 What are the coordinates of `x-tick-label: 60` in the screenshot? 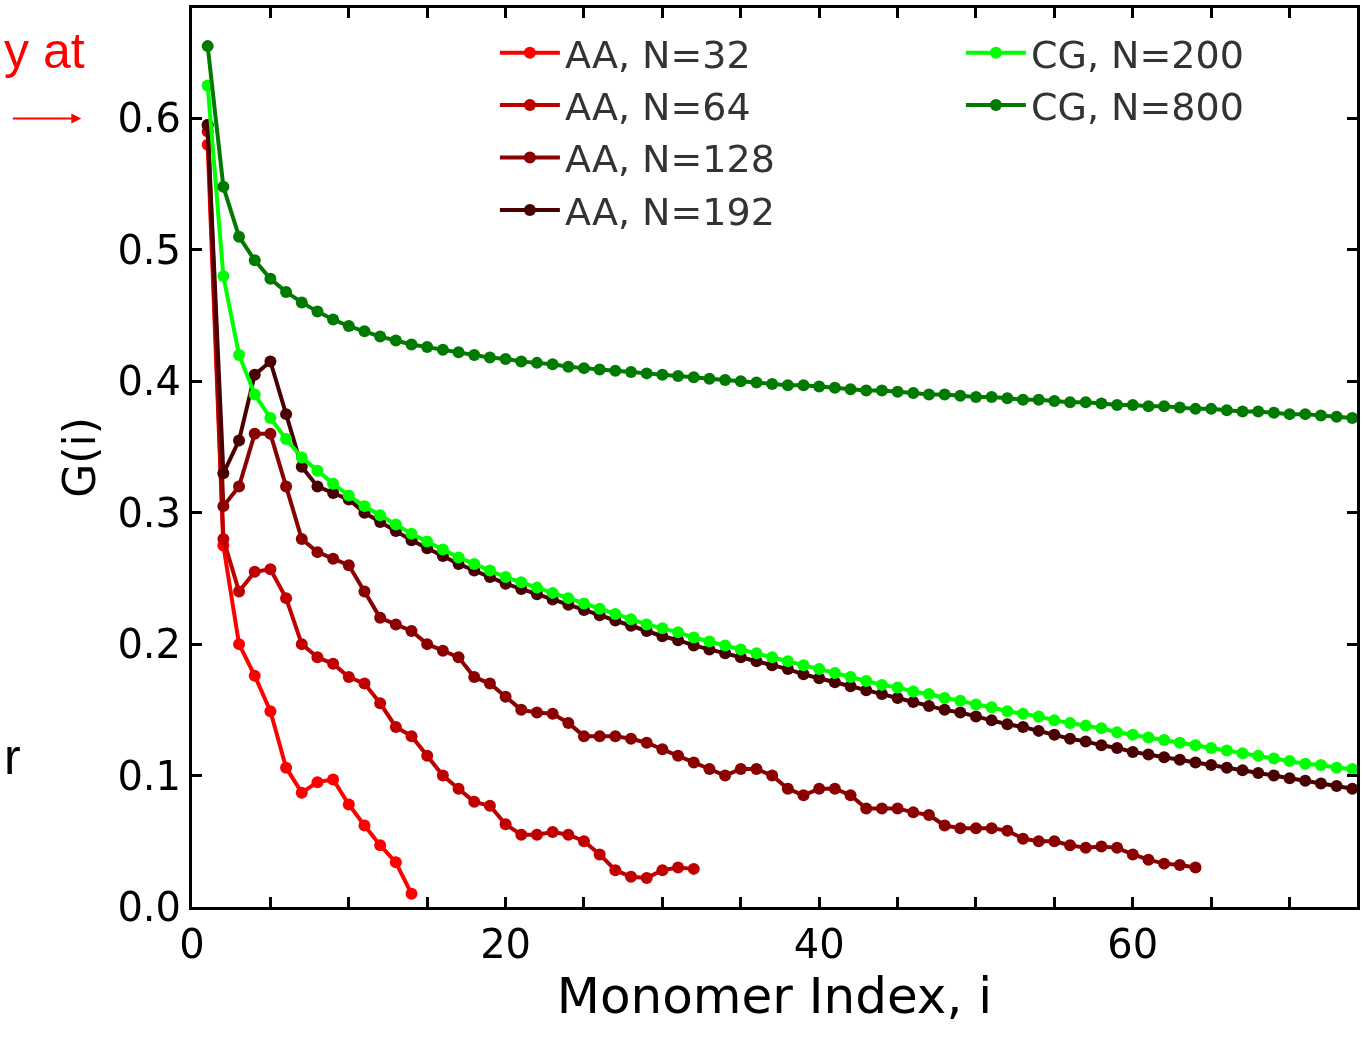 It's located at (1133, 944).